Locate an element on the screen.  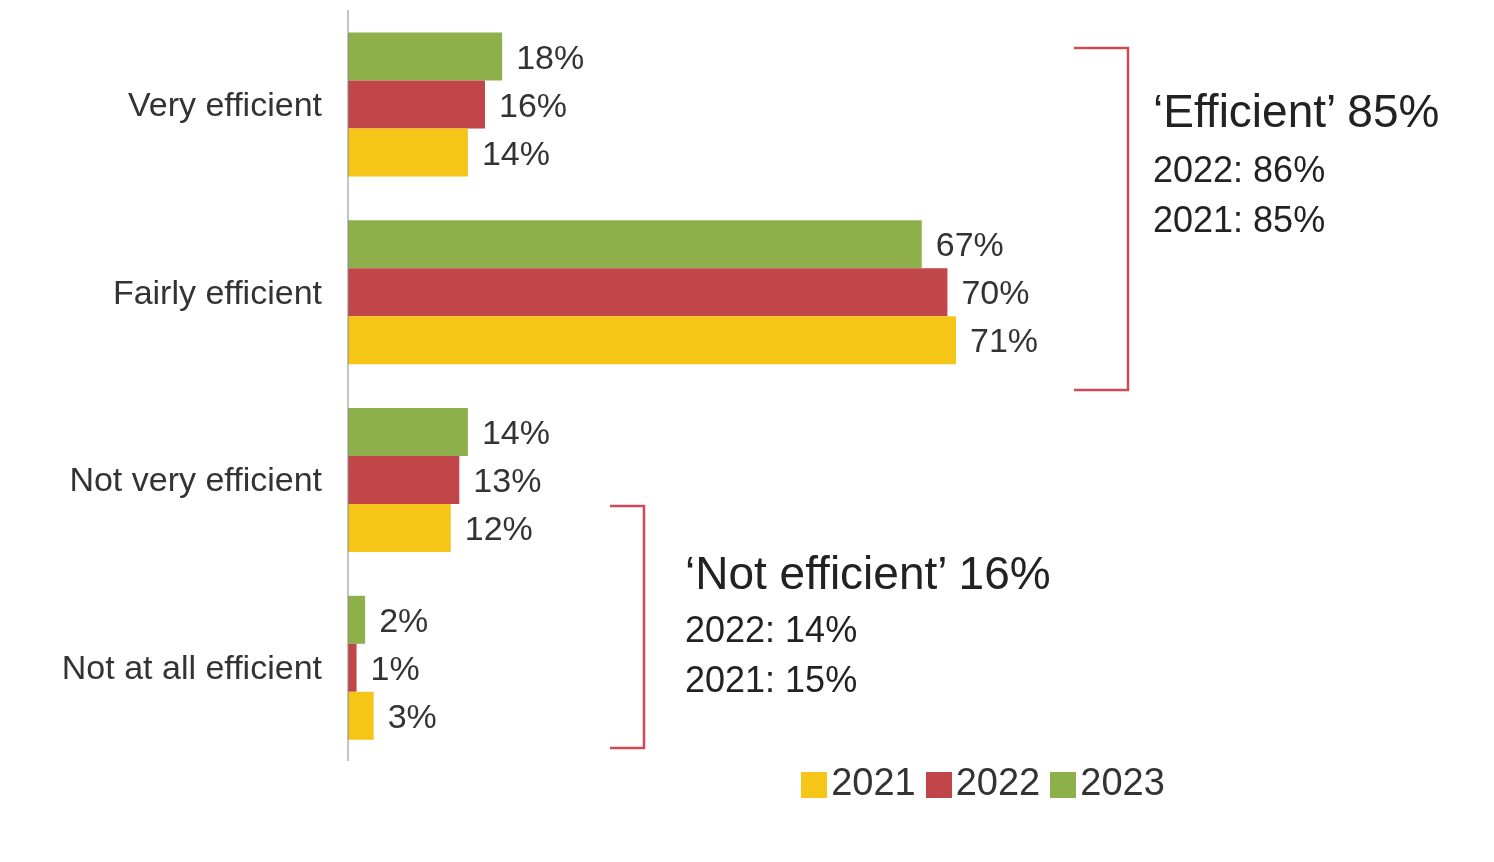
data-label: 16% is located at coordinates (533, 104).